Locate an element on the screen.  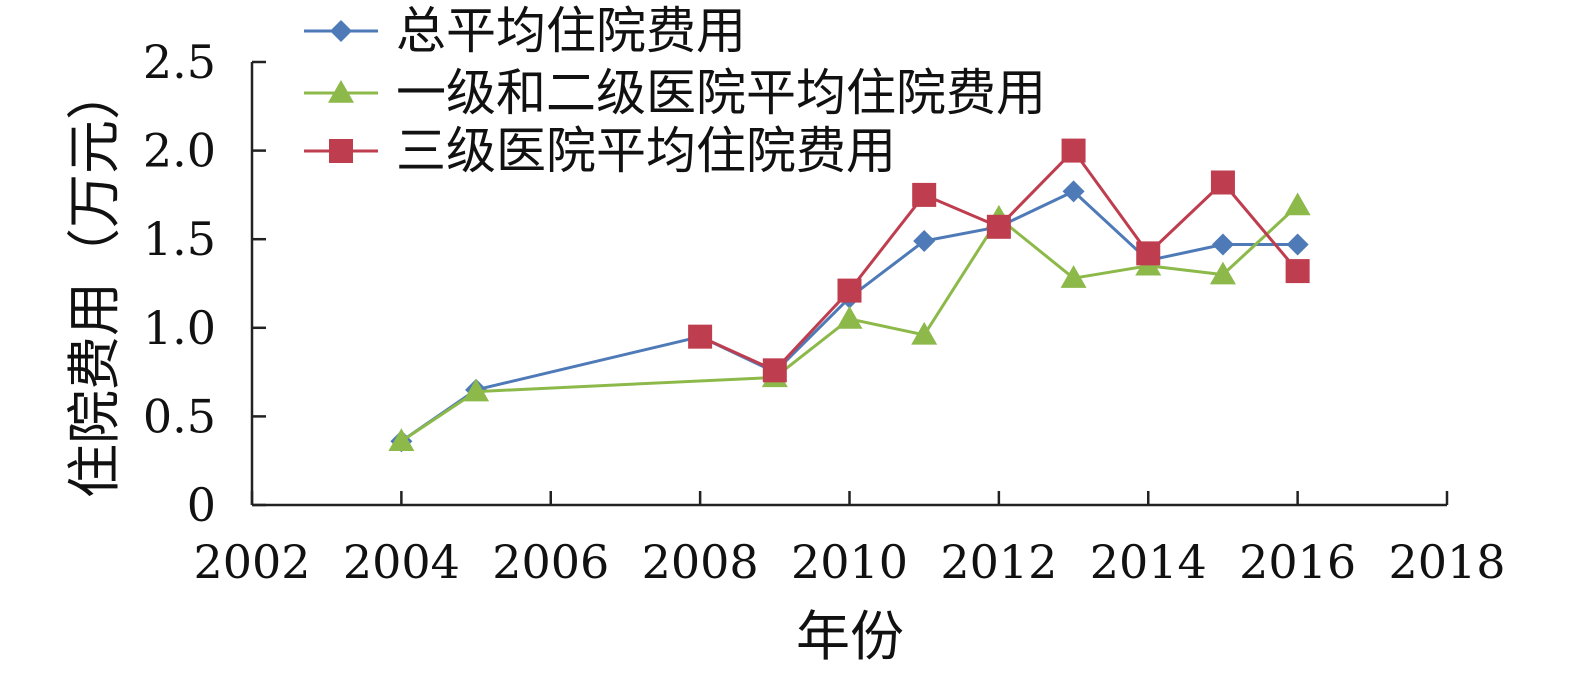
x-tick-label: 2004 is located at coordinates (401, 562).